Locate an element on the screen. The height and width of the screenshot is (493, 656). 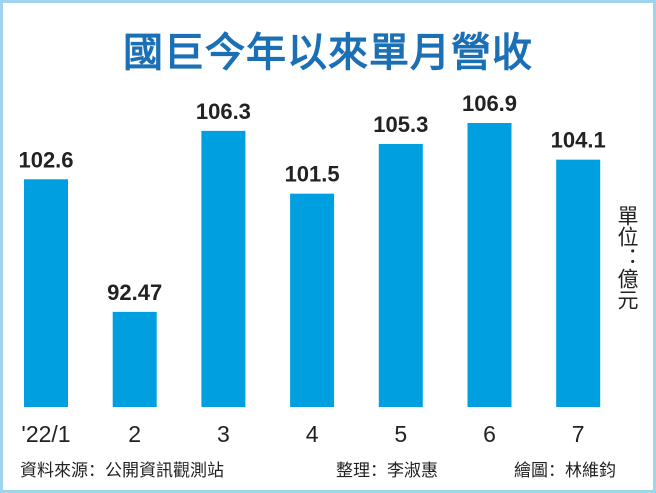
data-label: 106.9 is located at coordinates (489, 103).